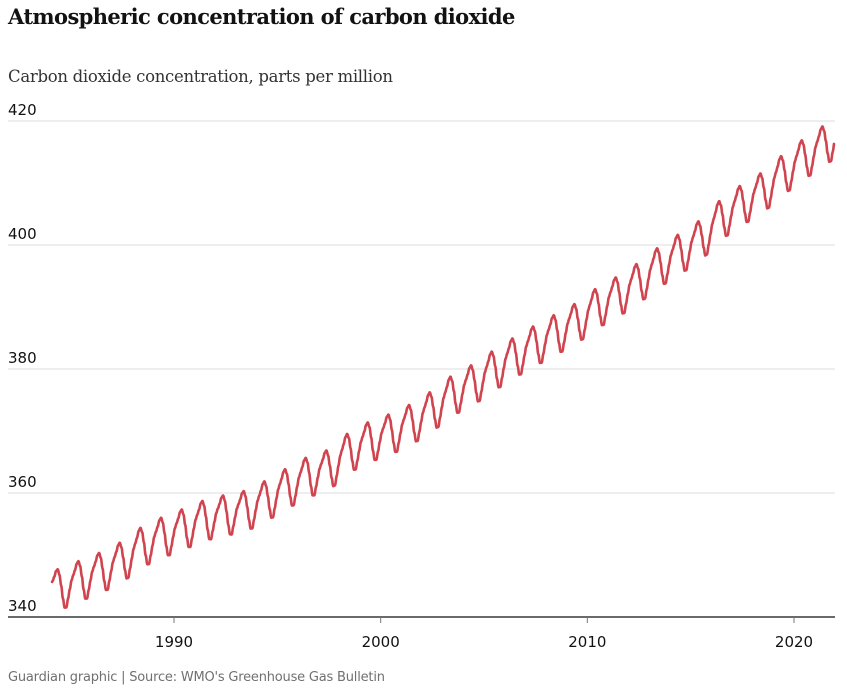  I want to click on x-tick-label-2020: 2020, so click(794, 642).